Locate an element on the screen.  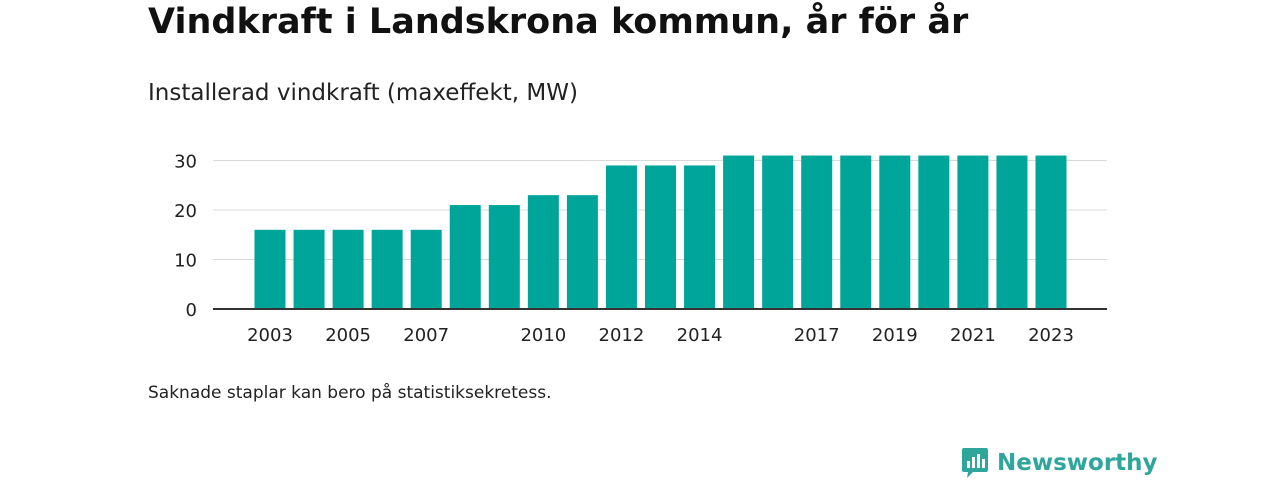
chart-subtitle: Installerad vindkraft (maxeffekt, MW) is located at coordinates (363, 93).